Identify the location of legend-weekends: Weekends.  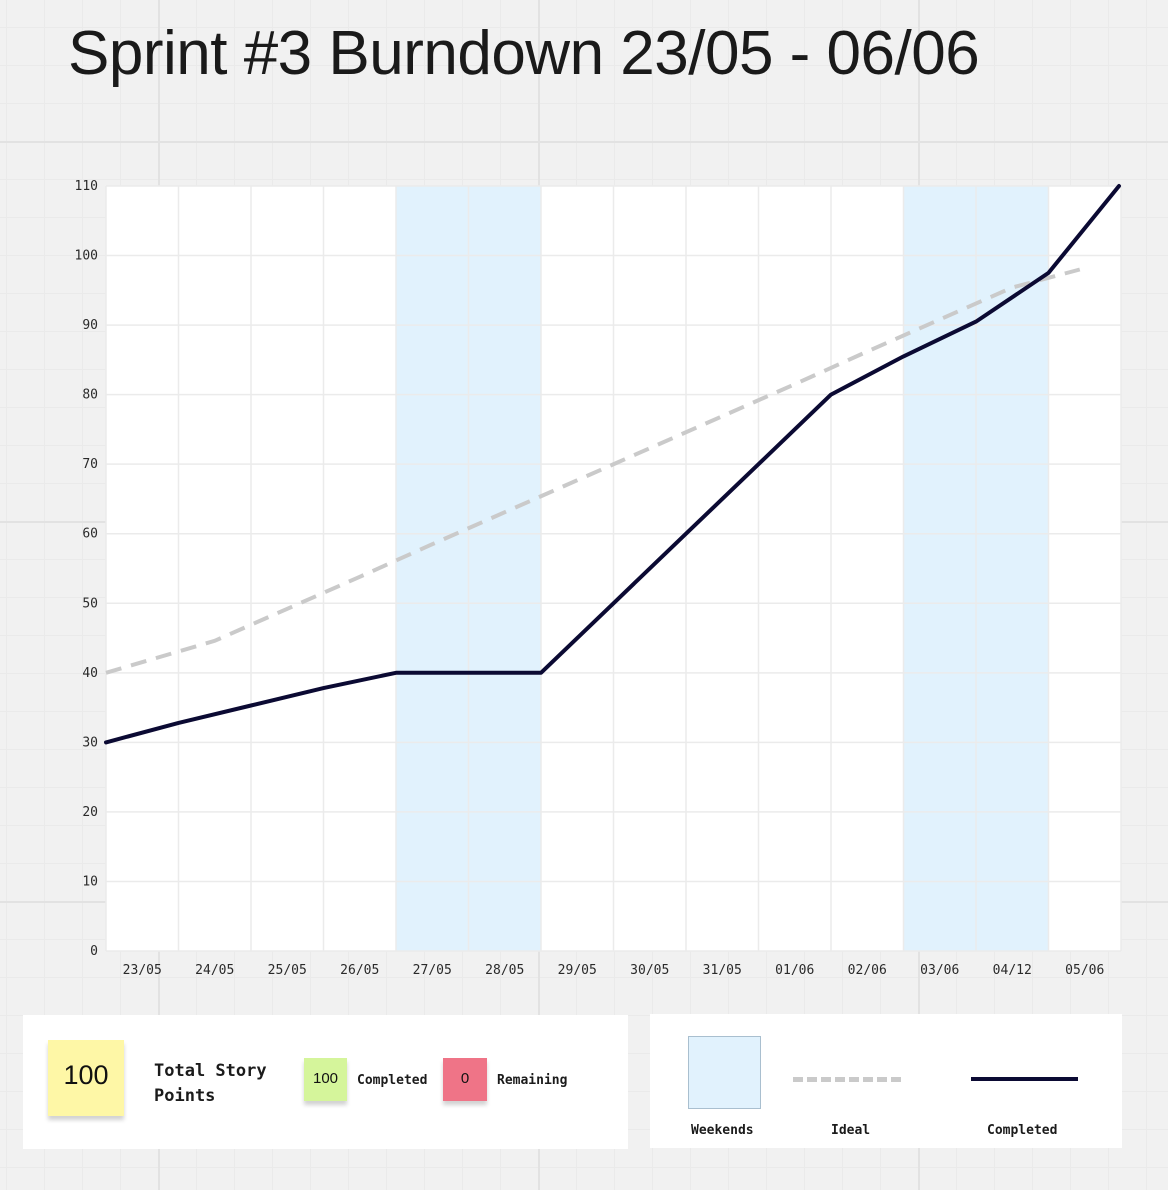
(722, 1130).